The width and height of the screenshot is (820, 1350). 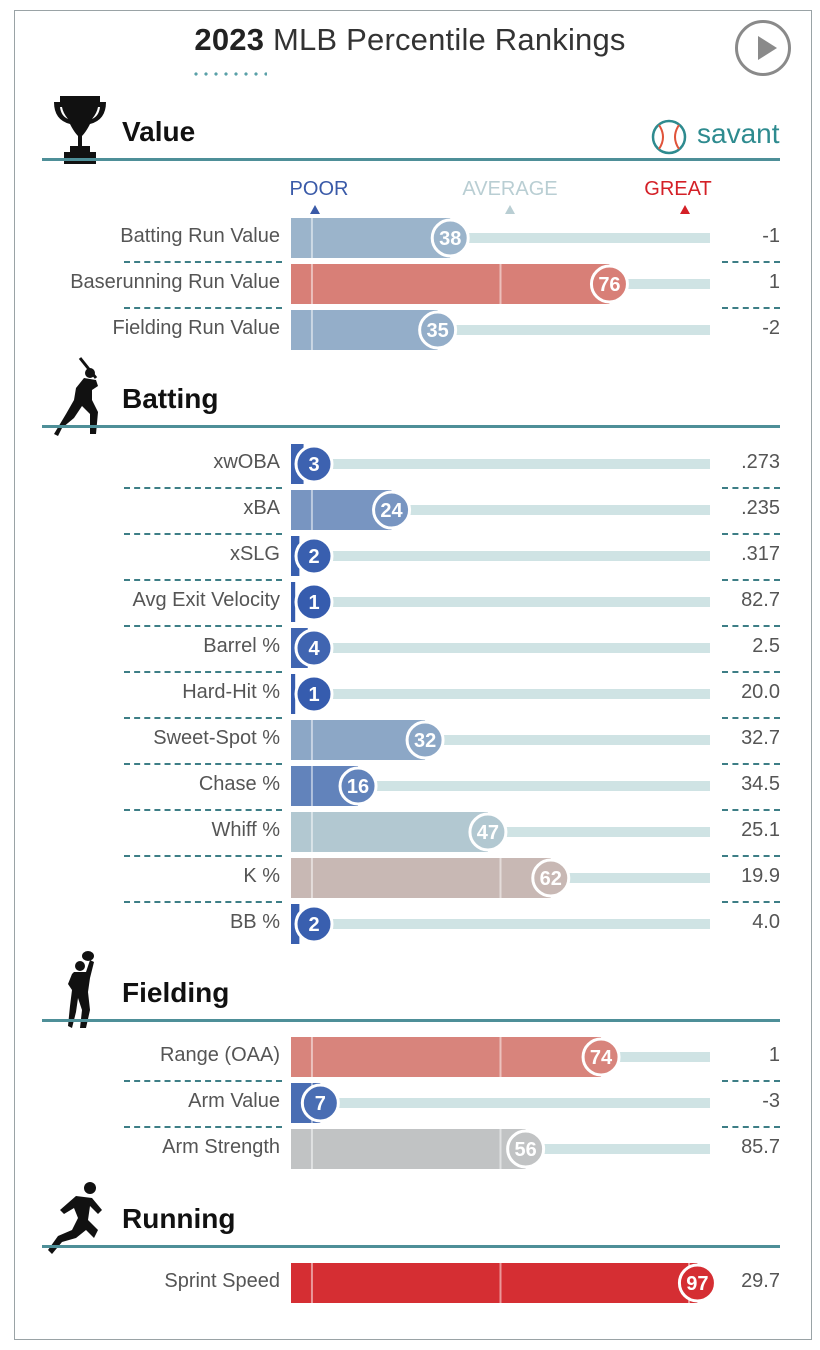 I want to click on percentile-marker-bb, so click(x=314, y=924).